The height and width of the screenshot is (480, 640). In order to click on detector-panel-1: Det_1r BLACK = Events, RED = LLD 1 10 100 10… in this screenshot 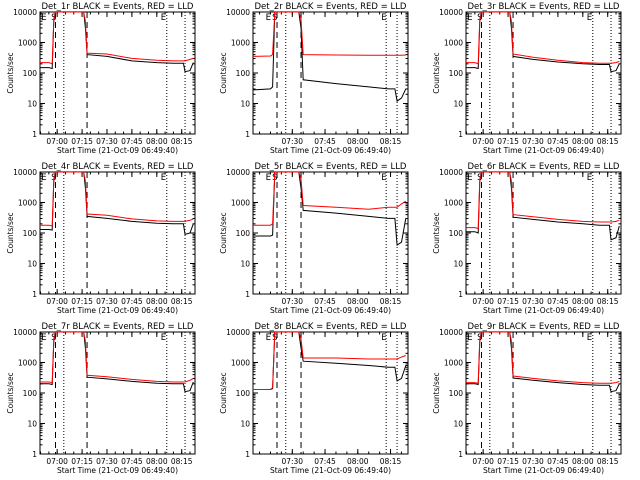, I will do `click(101, 78)`.